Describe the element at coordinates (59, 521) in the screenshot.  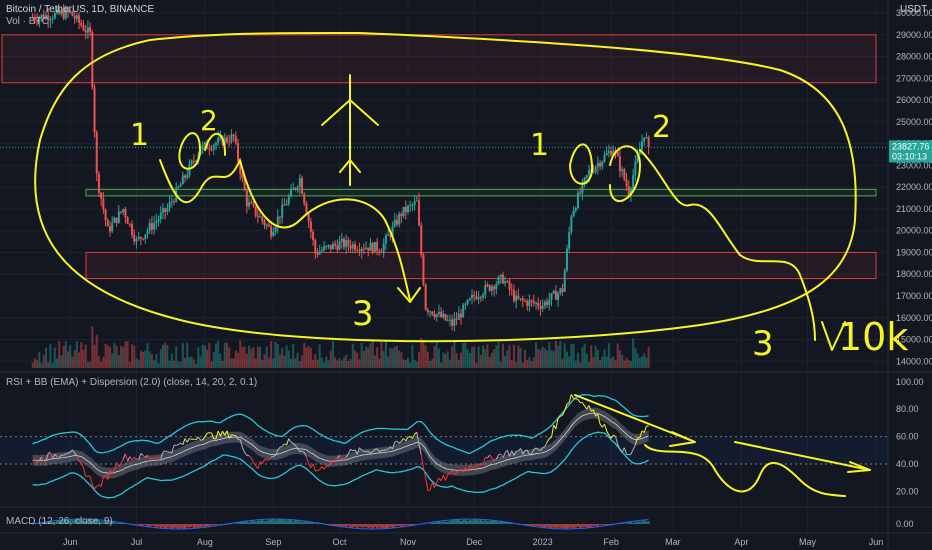
I see `macd-label: MACD (12, 26, close, 9)` at that location.